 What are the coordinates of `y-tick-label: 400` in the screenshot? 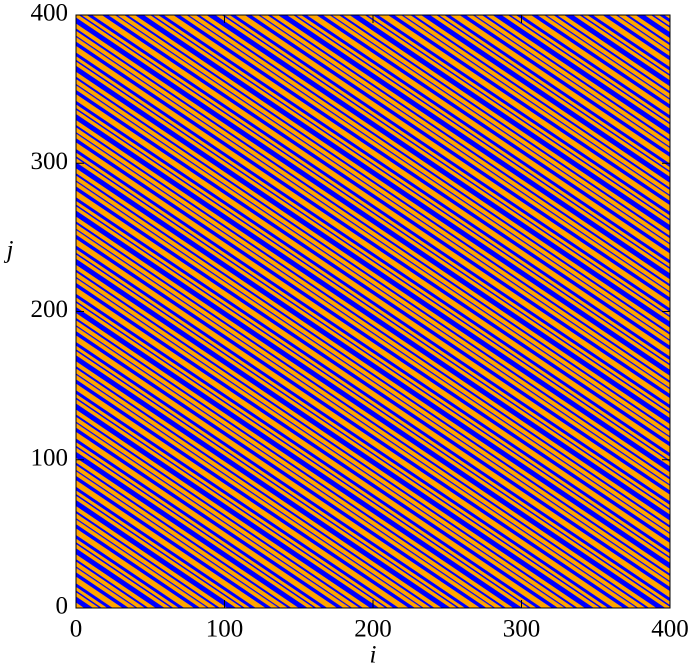 It's located at (50, 13).